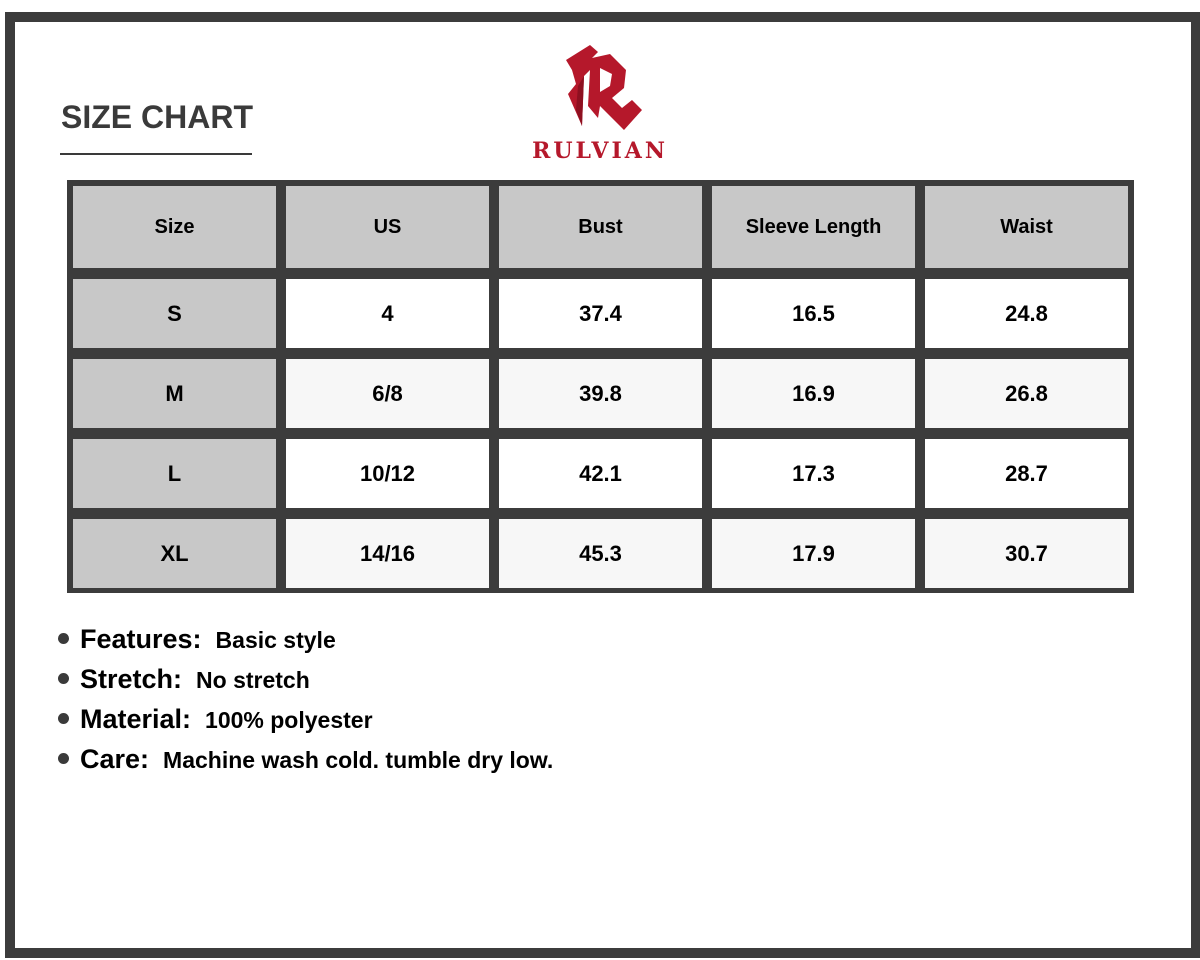 Image resolution: width=1200 pixels, height=960 pixels. What do you see at coordinates (600, 227) in the screenshot?
I see `column-header: Bust` at bounding box center [600, 227].